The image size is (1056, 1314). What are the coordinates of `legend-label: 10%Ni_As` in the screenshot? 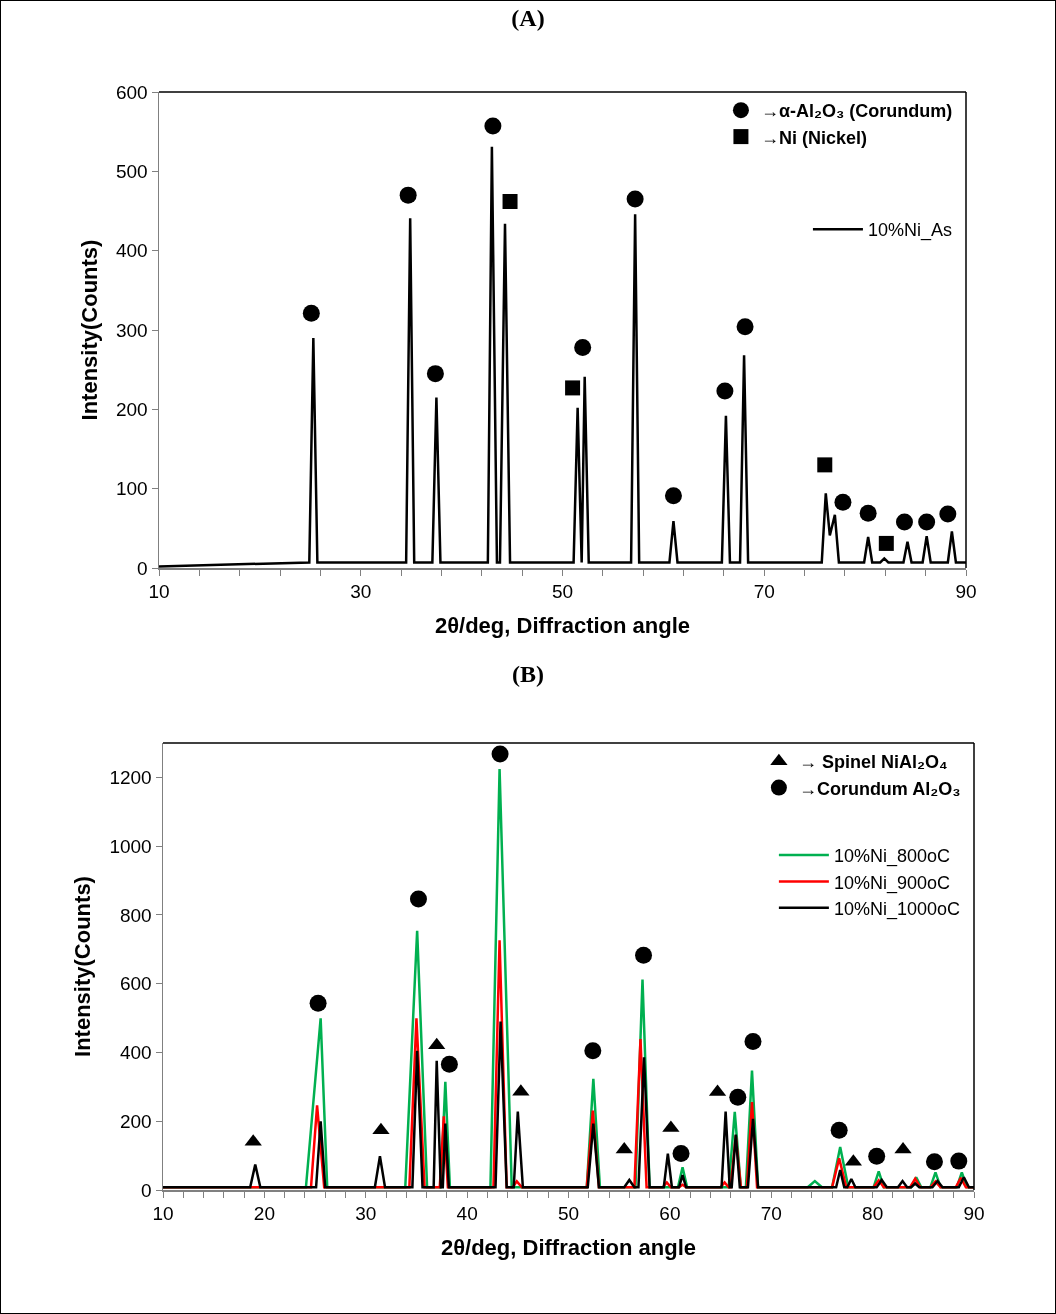 It's located at (909, 231).